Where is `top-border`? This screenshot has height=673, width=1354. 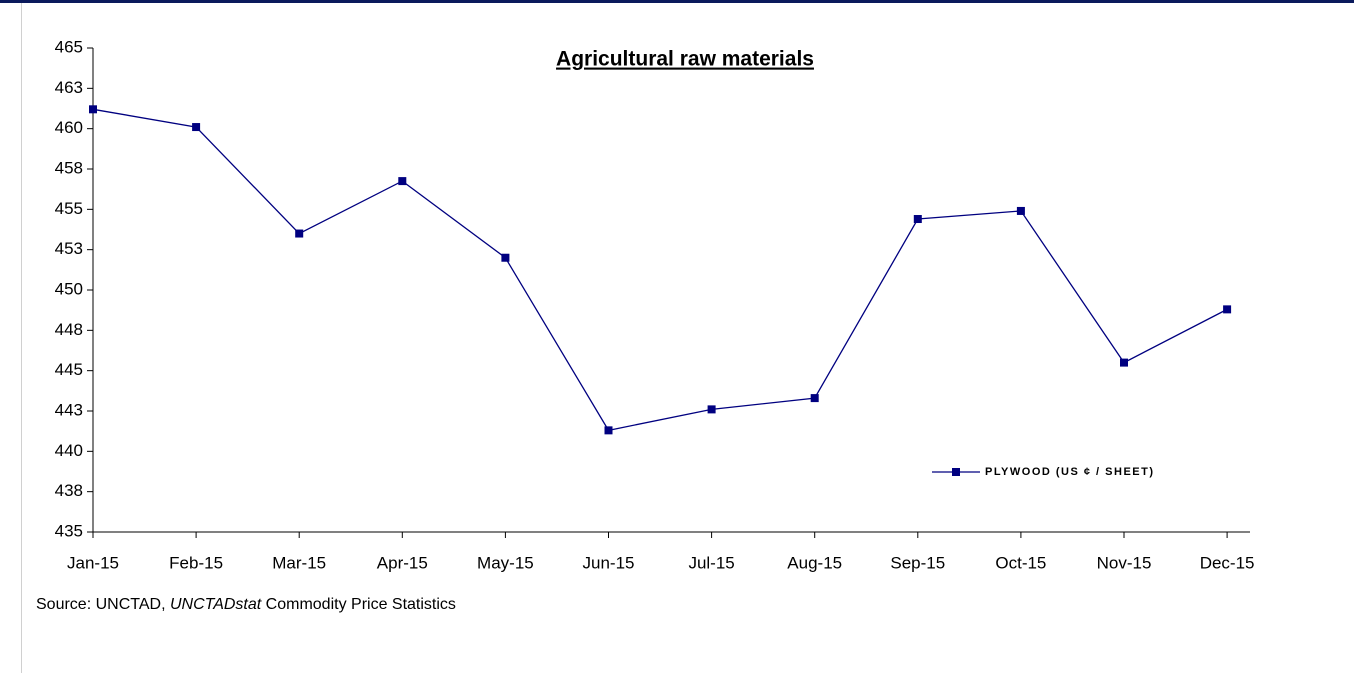 top-border is located at coordinates (677, 1).